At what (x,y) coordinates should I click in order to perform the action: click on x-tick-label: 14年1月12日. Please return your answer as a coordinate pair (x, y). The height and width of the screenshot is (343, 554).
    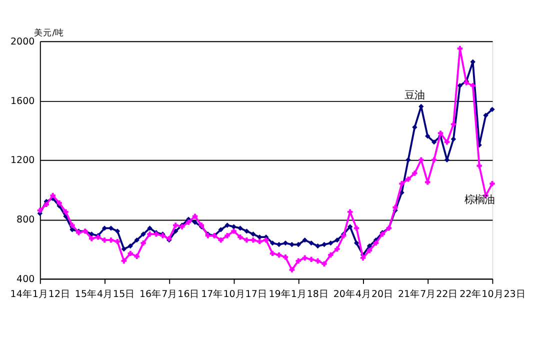
    Looking at the image, I should click on (40, 294).